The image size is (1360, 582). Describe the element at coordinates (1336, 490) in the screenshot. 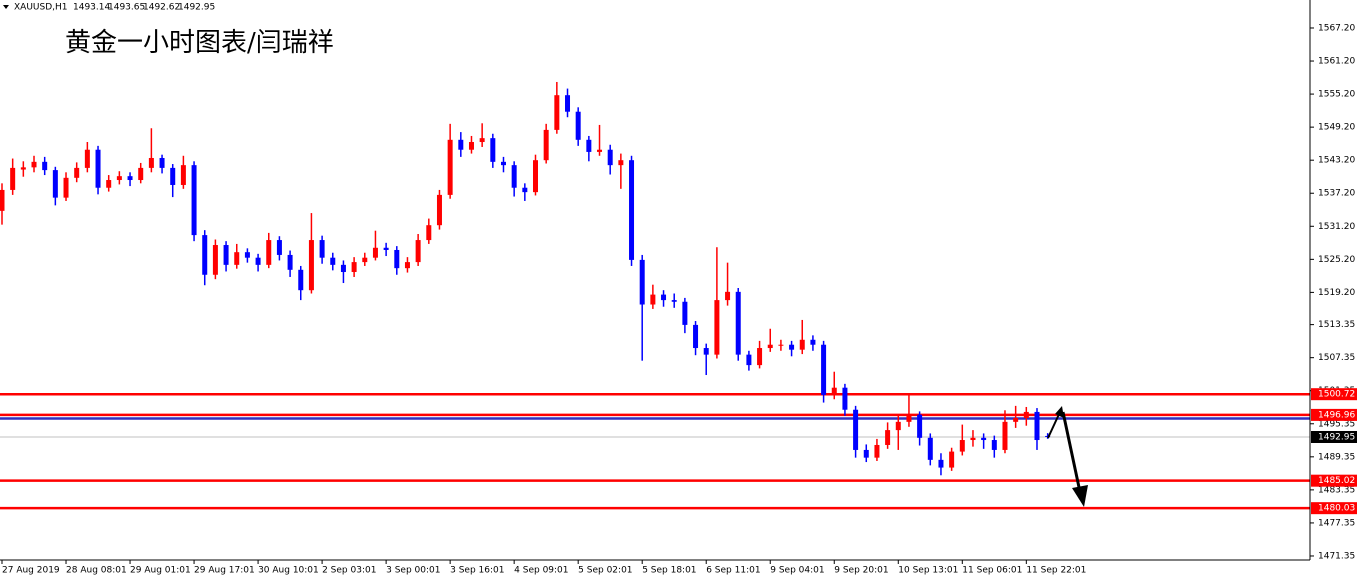

I see `y-tick-label: 1483.35` at that location.